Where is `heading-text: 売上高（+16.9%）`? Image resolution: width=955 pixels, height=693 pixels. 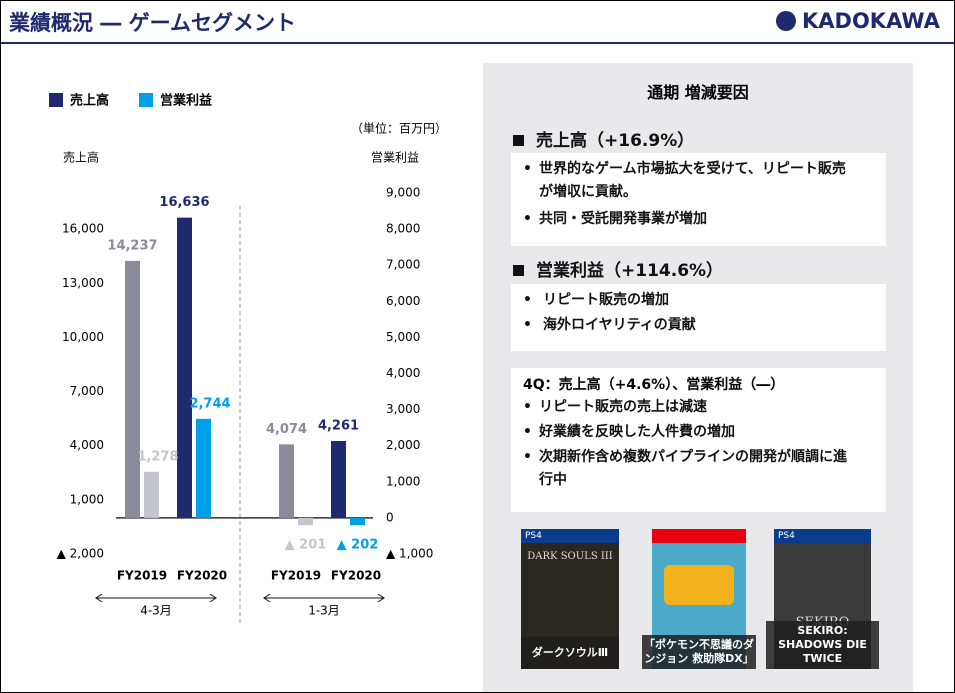
heading-text: 売上高（+16.9%） is located at coordinates (615, 141).